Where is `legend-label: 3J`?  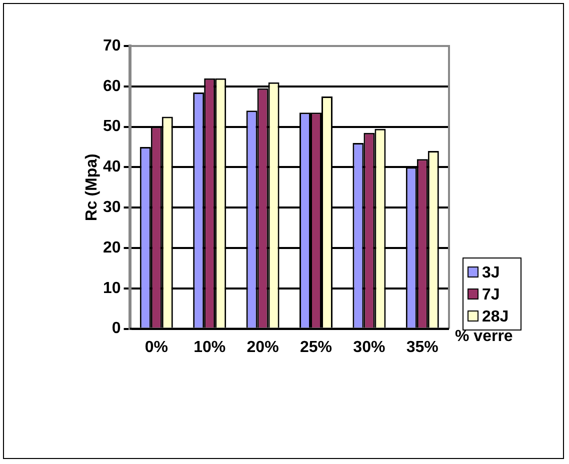 legend-label: 3J is located at coordinates (491, 273).